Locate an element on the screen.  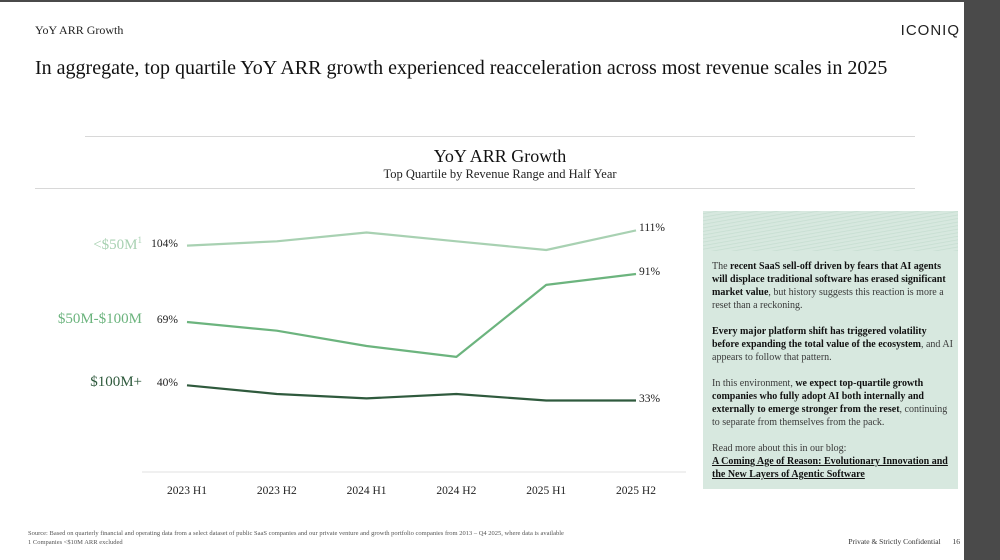
confidentiality-label: Private & Strictly Confidential is located at coordinates (894, 541).